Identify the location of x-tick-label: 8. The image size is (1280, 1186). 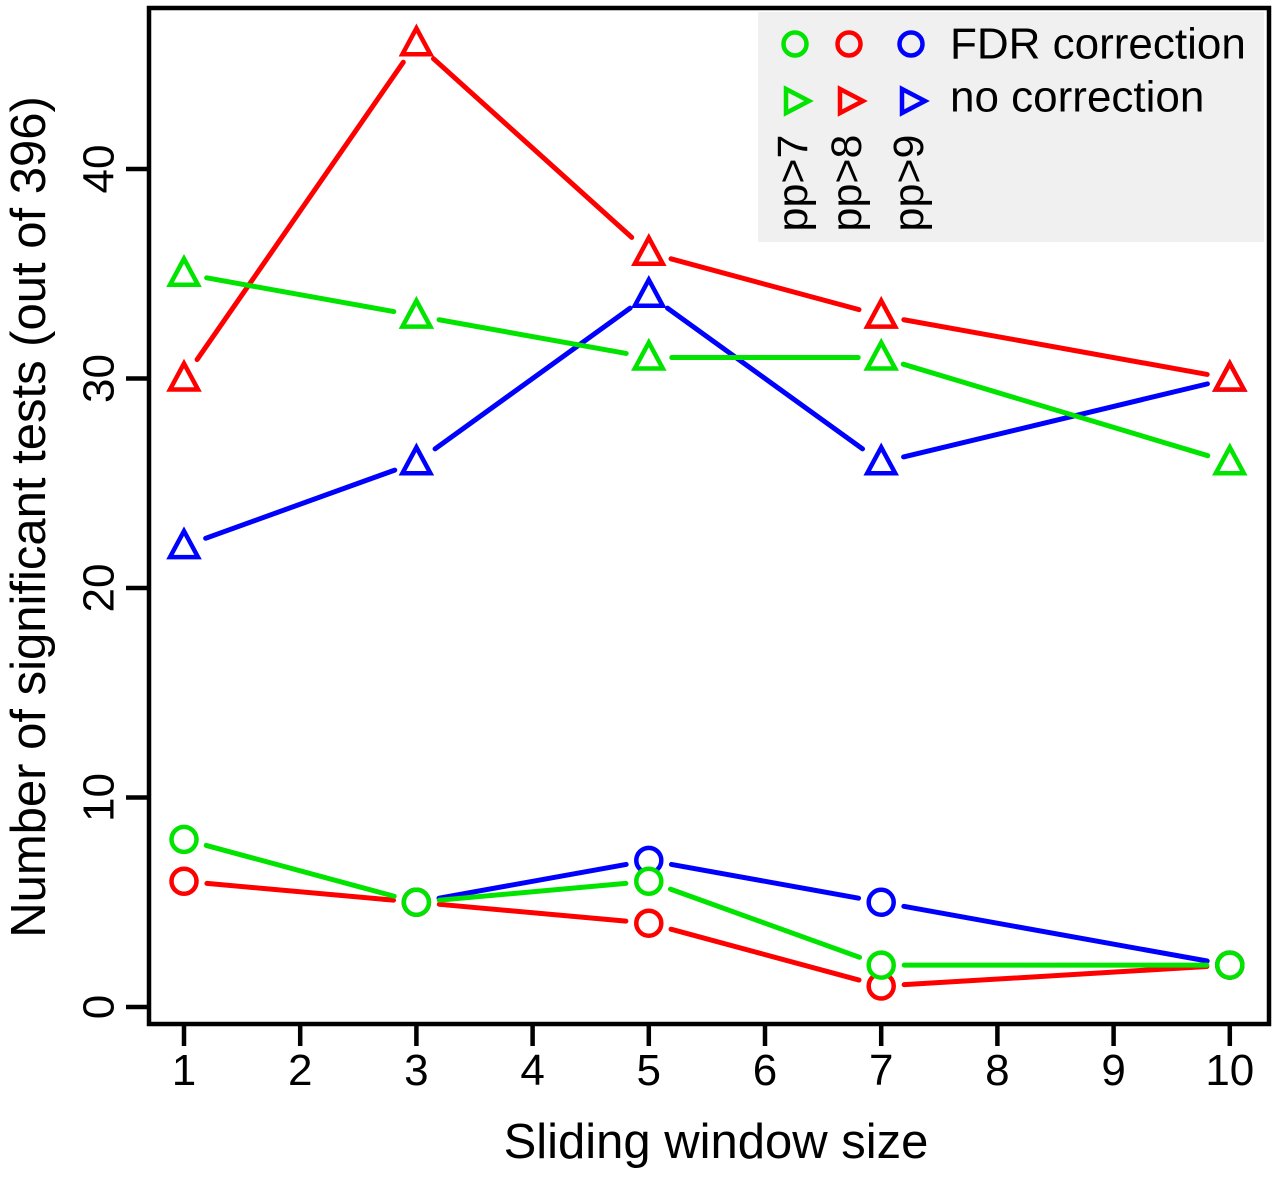
(997, 1070).